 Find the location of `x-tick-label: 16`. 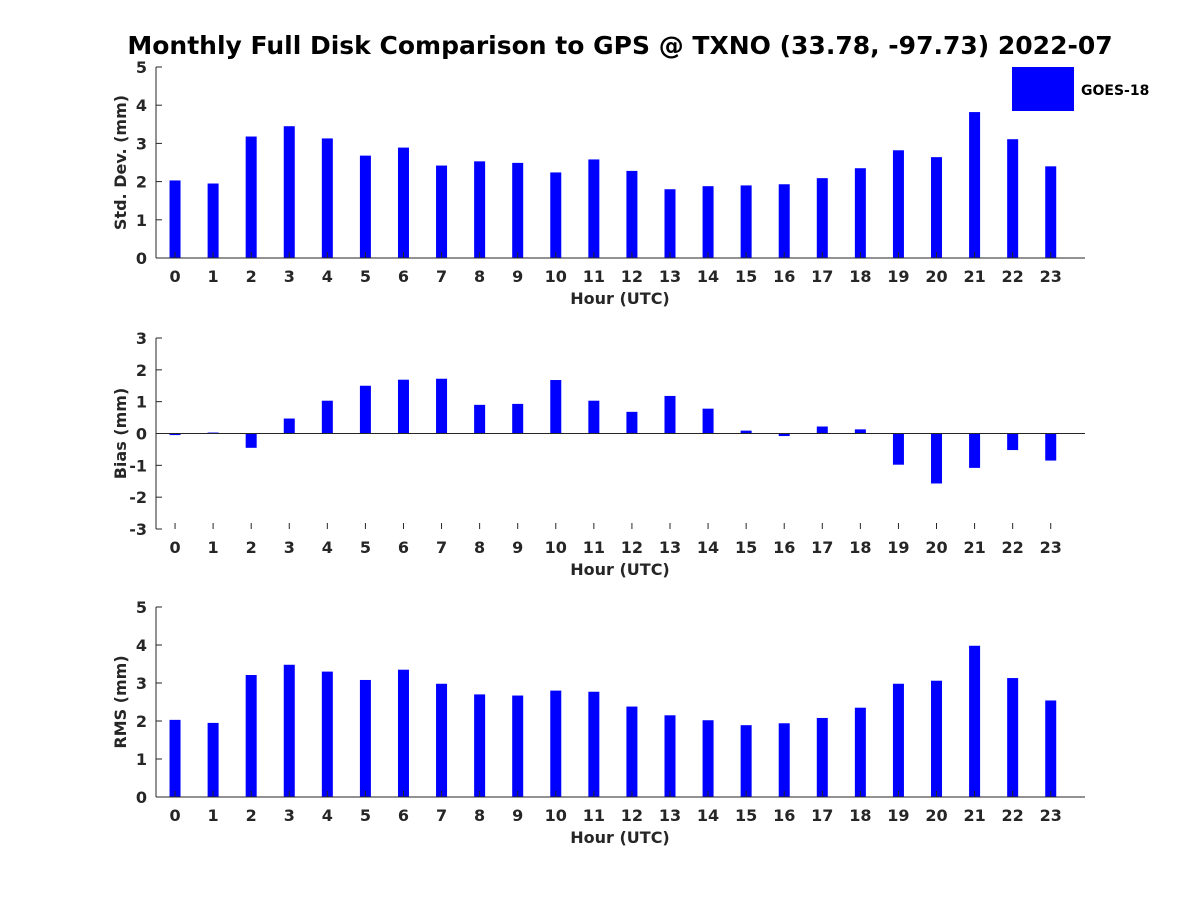

x-tick-label: 16 is located at coordinates (784, 547).